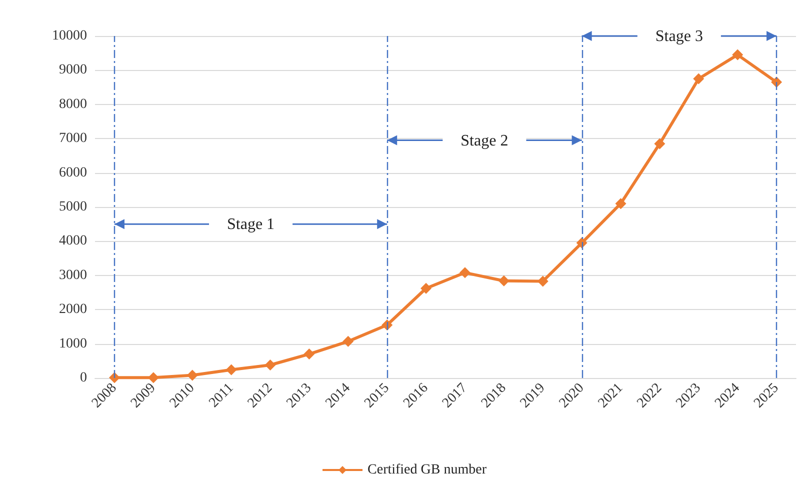  What do you see at coordinates (73, 104) in the screenshot?
I see `y-tick-label: 8000` at bounding box center [73, 104].